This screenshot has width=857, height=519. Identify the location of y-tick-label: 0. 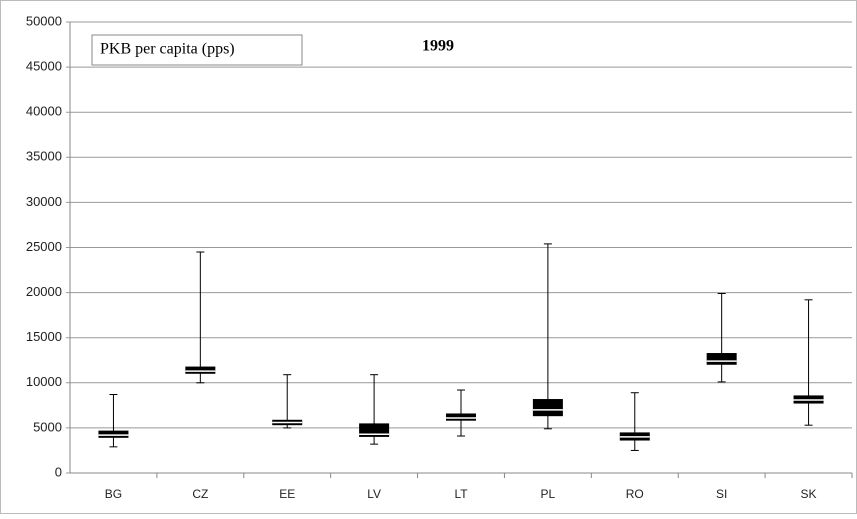
(58, 471).